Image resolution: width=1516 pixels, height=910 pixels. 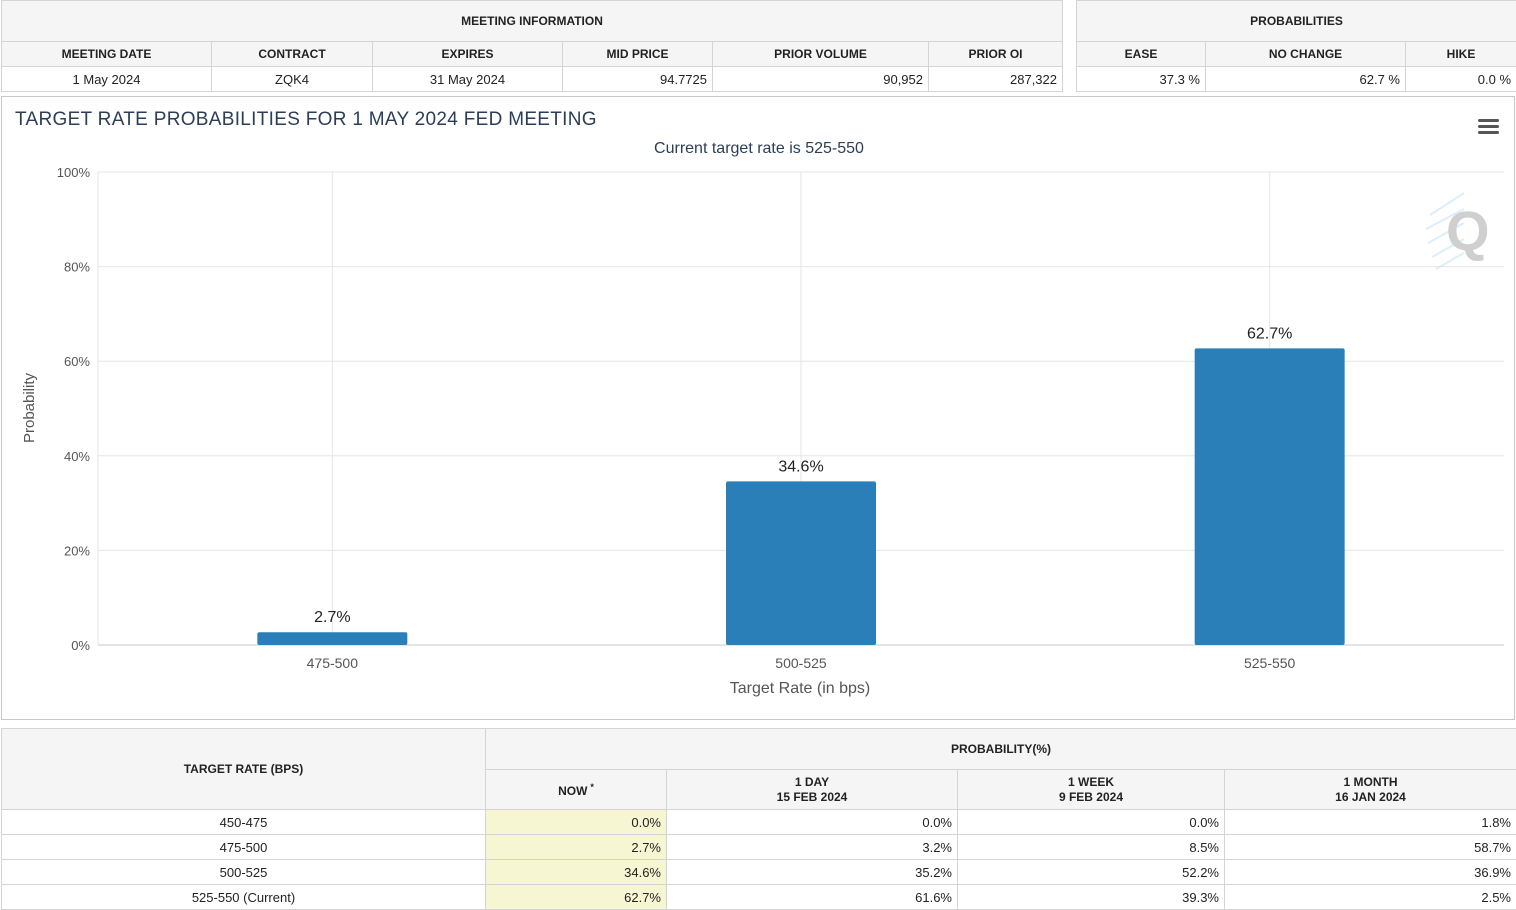 What do you see at coordinates (812, 897) in the screenshot?
I see `probability-cell: 61.6%` at bounding box center [812, 897].